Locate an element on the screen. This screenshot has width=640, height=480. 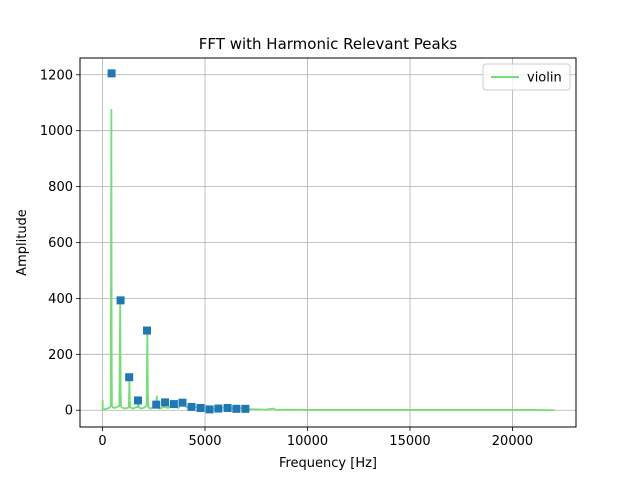
y-tick-label: 600 is located at coordinates (60, 243).